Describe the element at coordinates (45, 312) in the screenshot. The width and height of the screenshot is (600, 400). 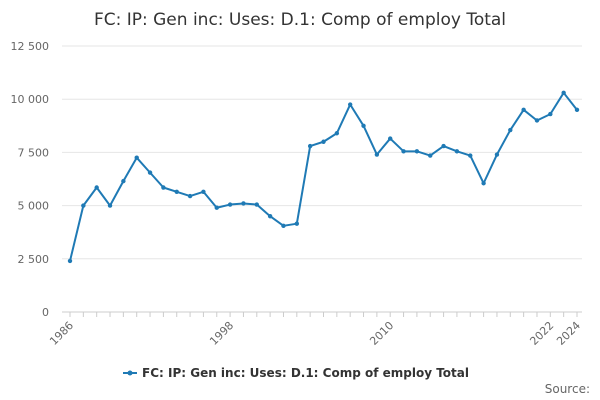
I see `y-tick-label: 0` at that location.